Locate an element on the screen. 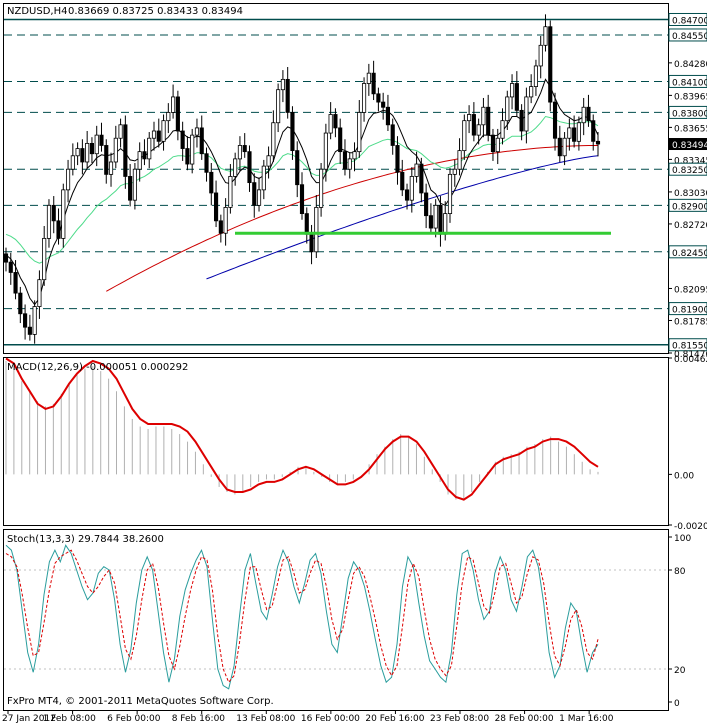  x-tick-label: 23 Feb 08:00 is located at coordinates (459, 719).